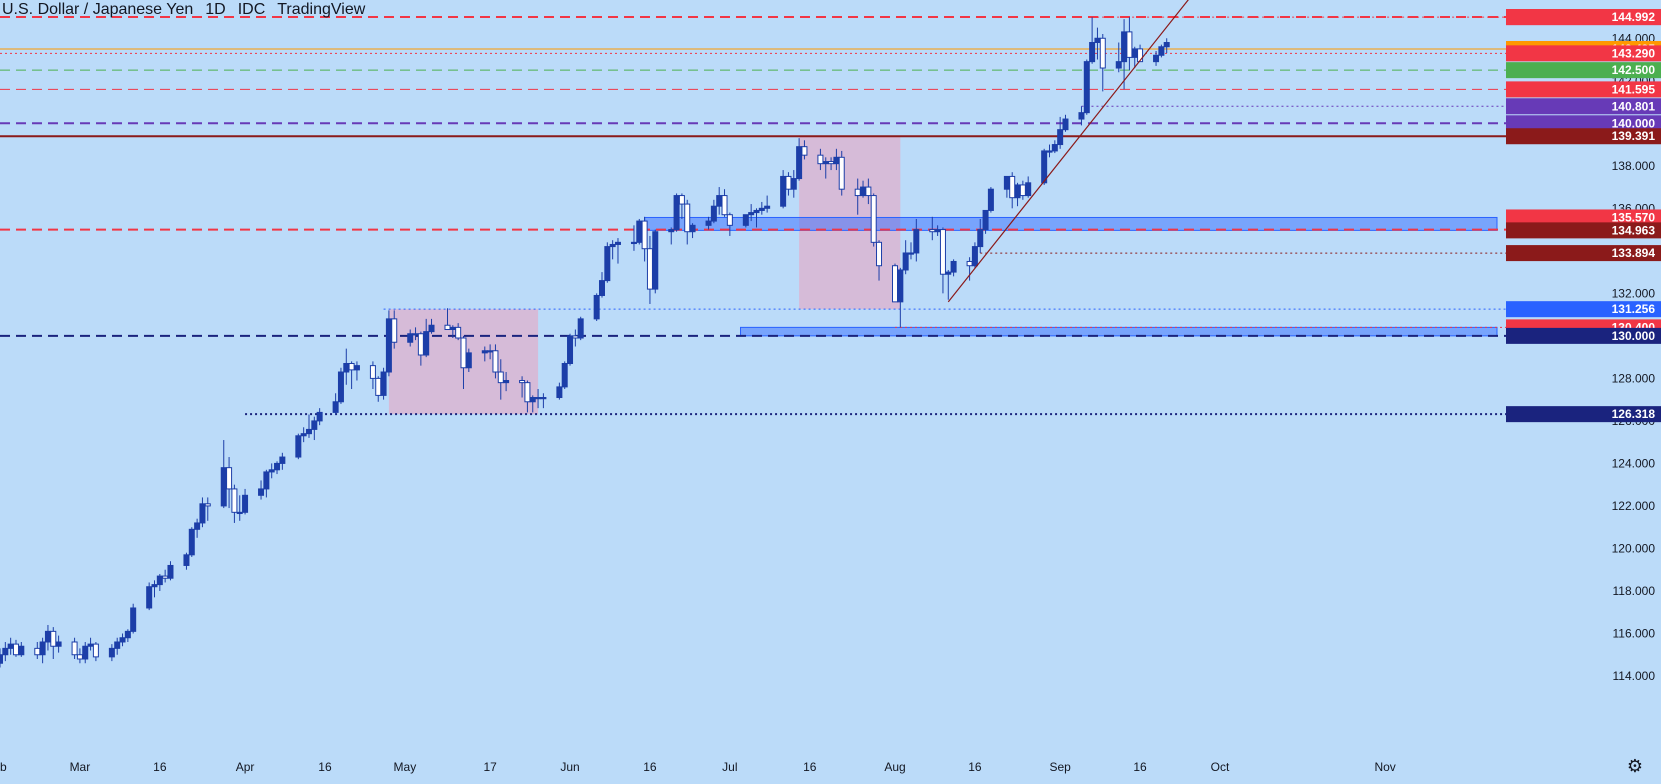  Describe the element at coordinates (1634, 548) in the screenshot. I see `y-tick-label: 120.000` at that location.